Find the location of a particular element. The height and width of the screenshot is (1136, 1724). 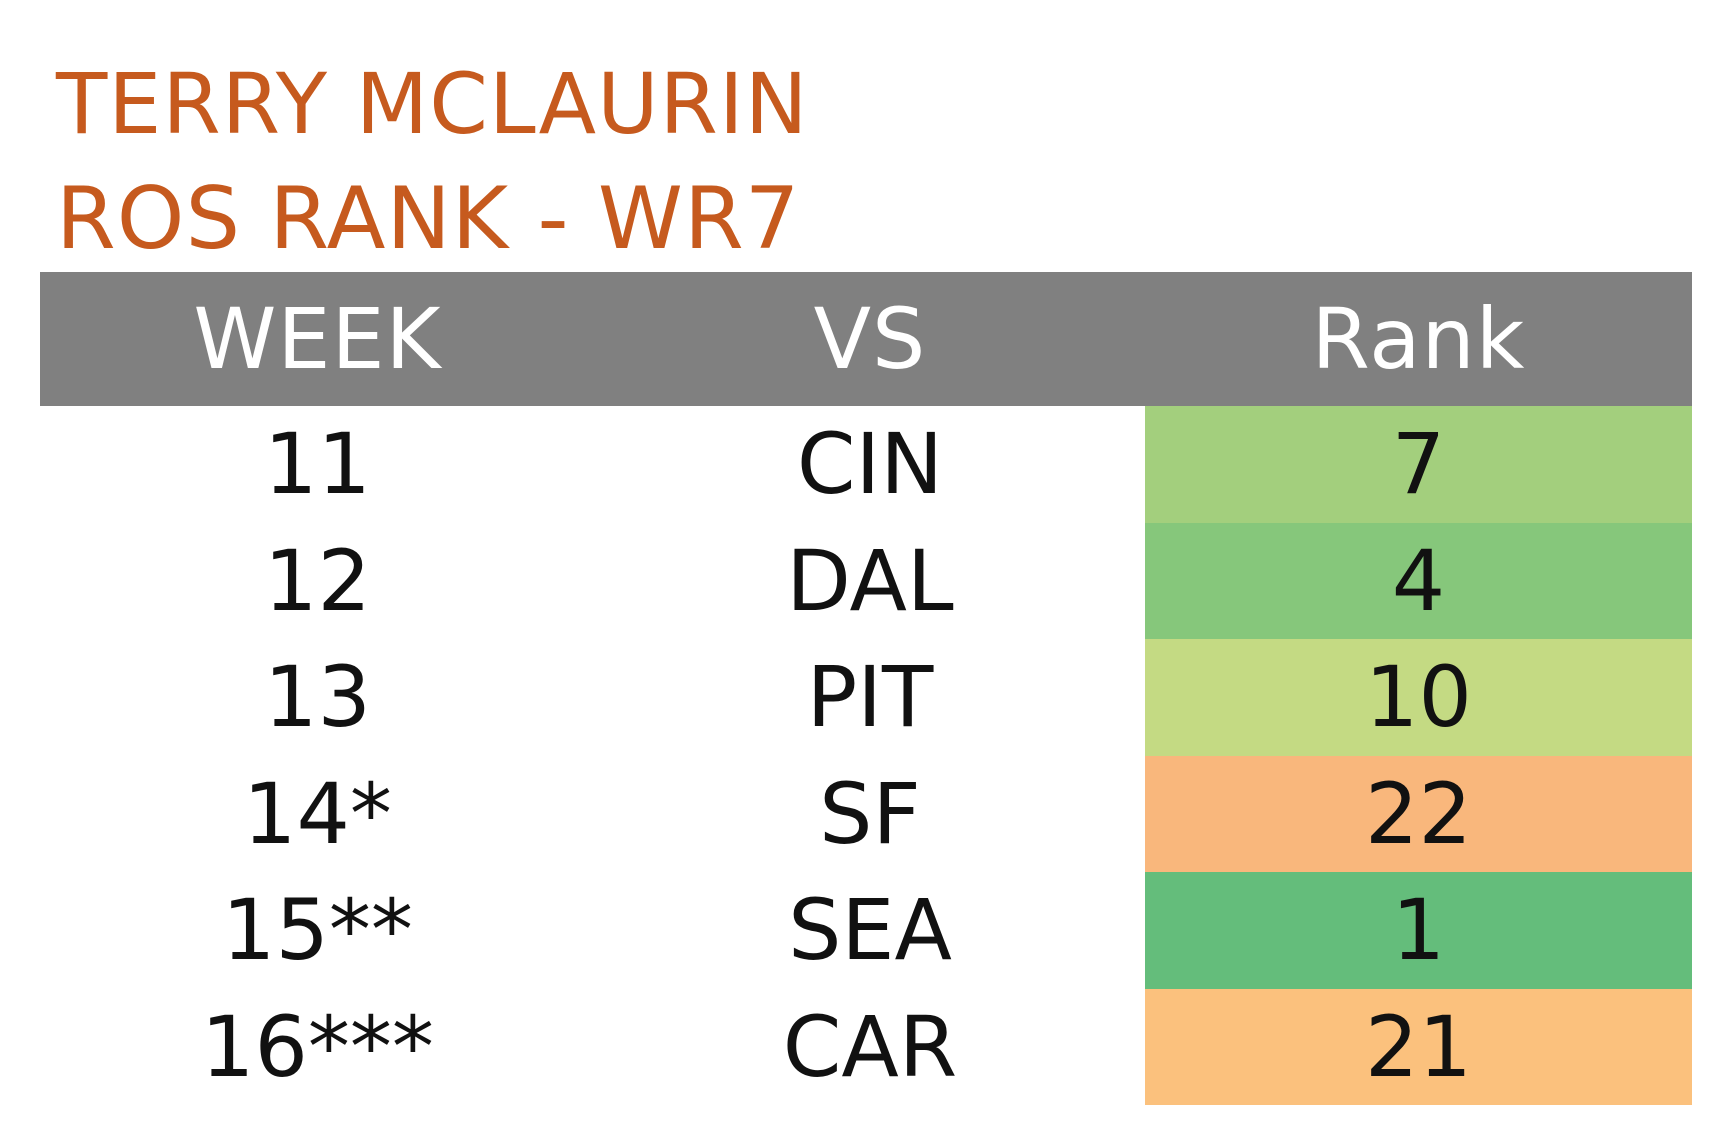

rank-cell: 22 is located at coordinates (1418, 813).